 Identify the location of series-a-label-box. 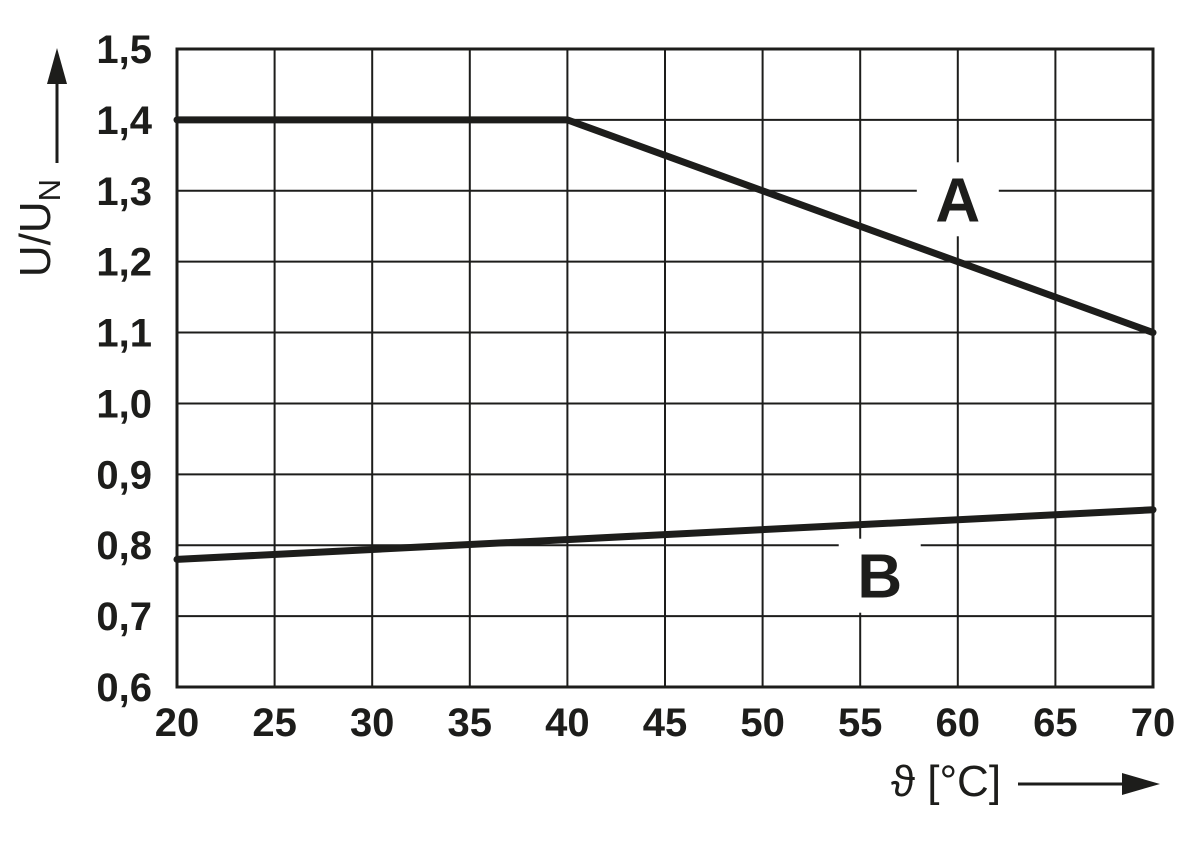
(957, 199).